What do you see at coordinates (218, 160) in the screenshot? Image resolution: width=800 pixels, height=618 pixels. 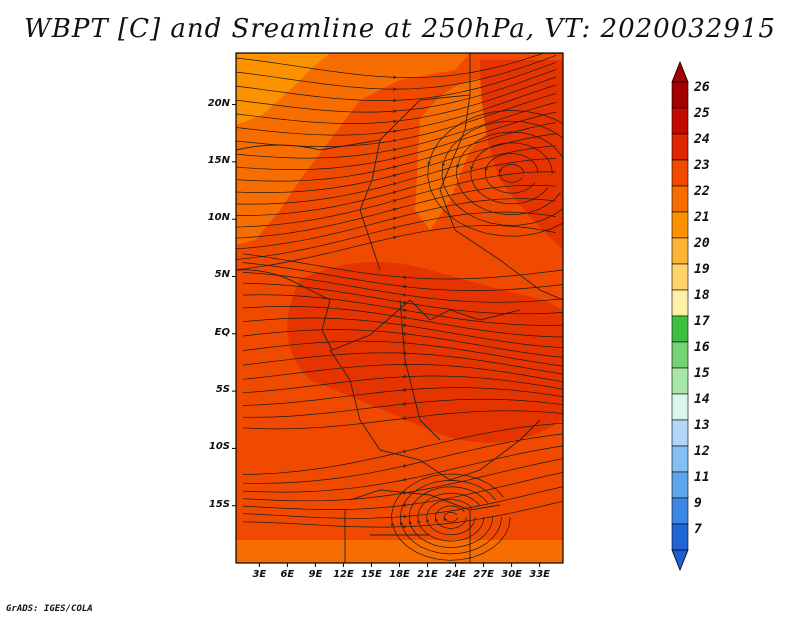 I see `lat-tick-label: 15N` at bounding box center [218, 160].